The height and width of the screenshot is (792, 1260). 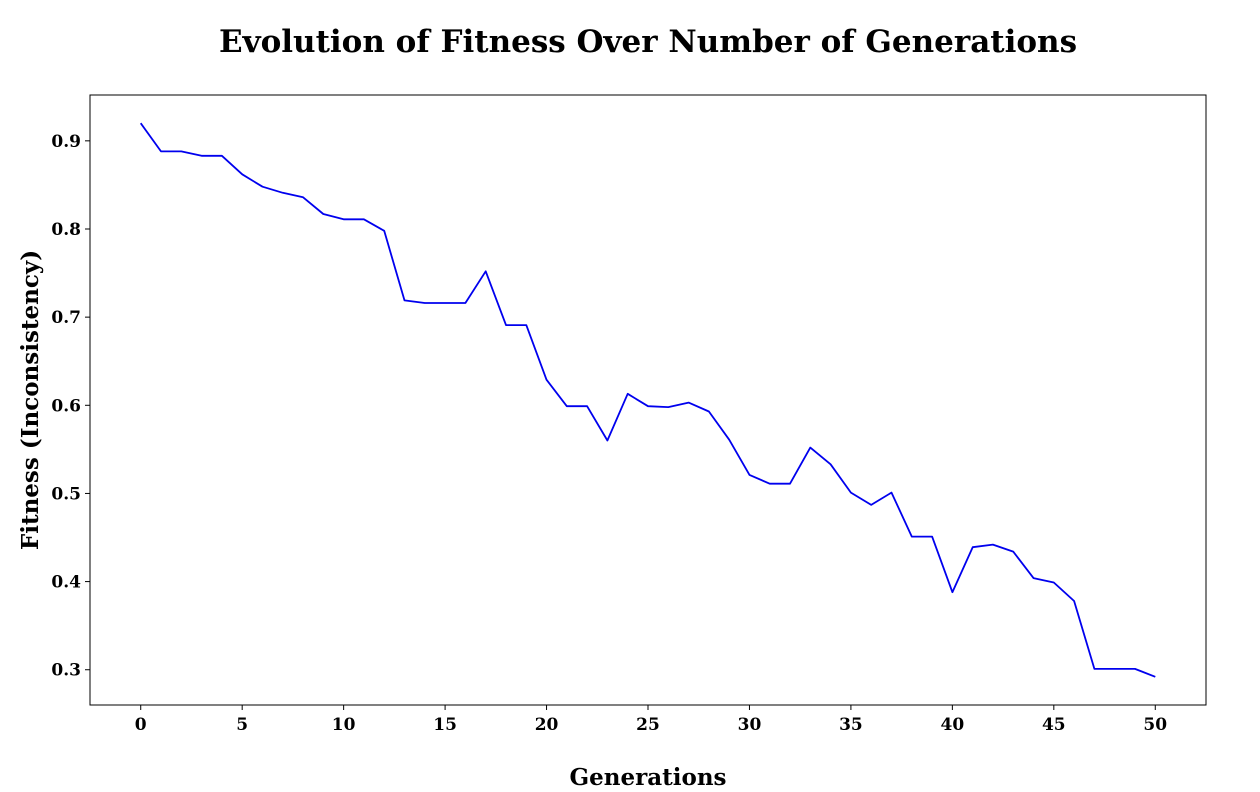 What do you see at coordinates (242, 725) in the screenshot?
I see `x-tick-label: 5` at bounding box center [242, 725].